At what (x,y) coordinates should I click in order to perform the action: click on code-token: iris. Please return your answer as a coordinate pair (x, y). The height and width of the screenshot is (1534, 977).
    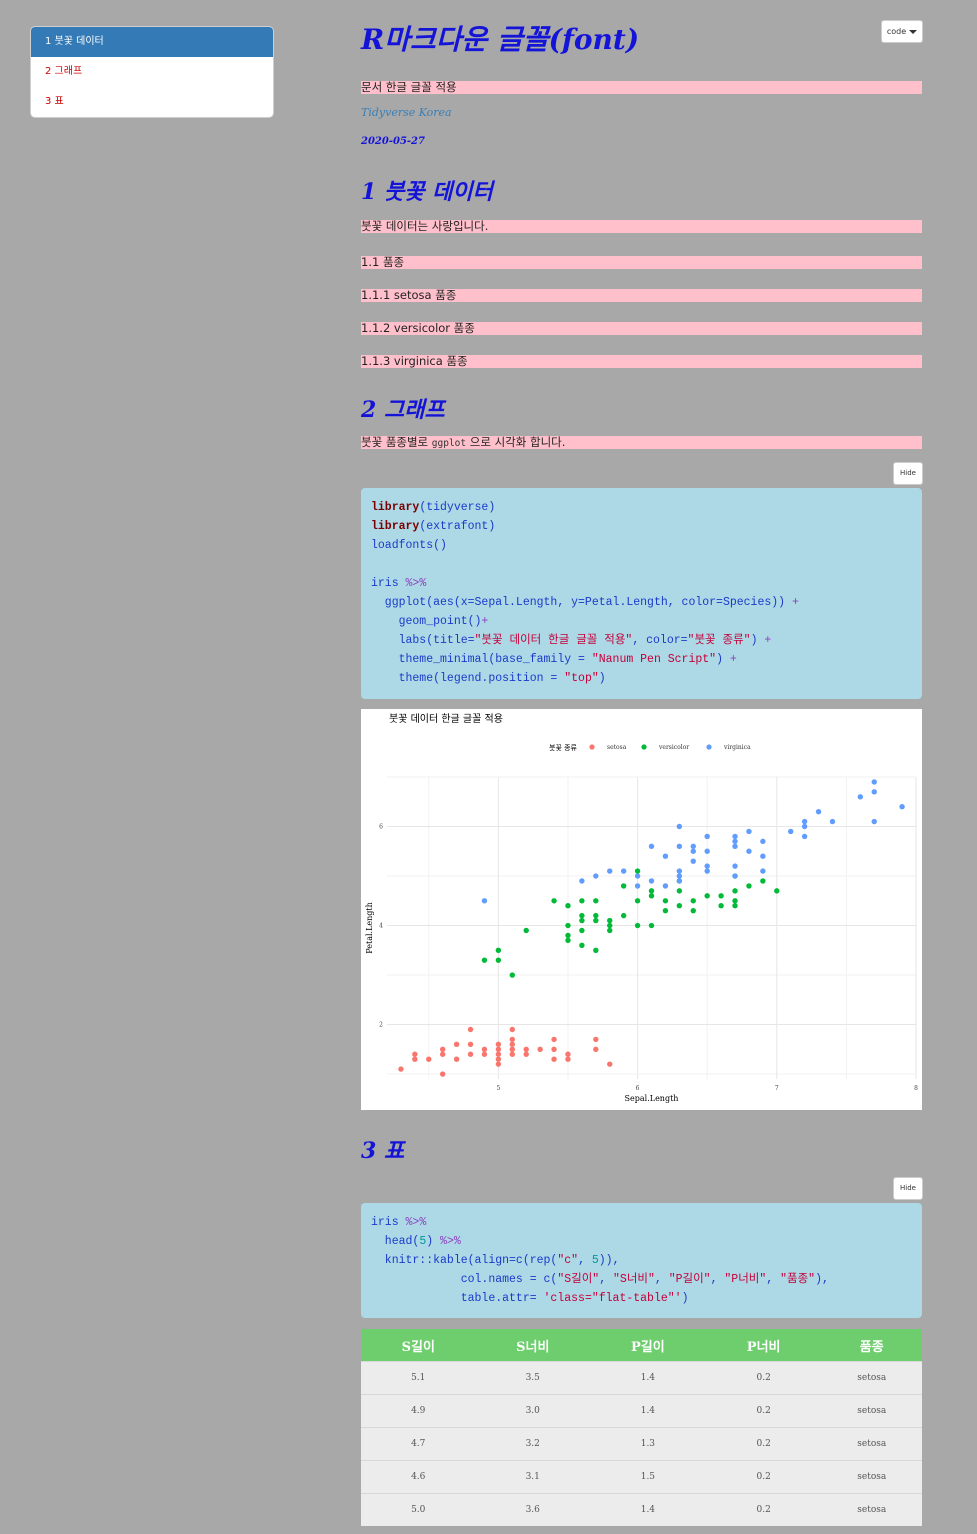
    Looking at the image, I should click on (388, 583).